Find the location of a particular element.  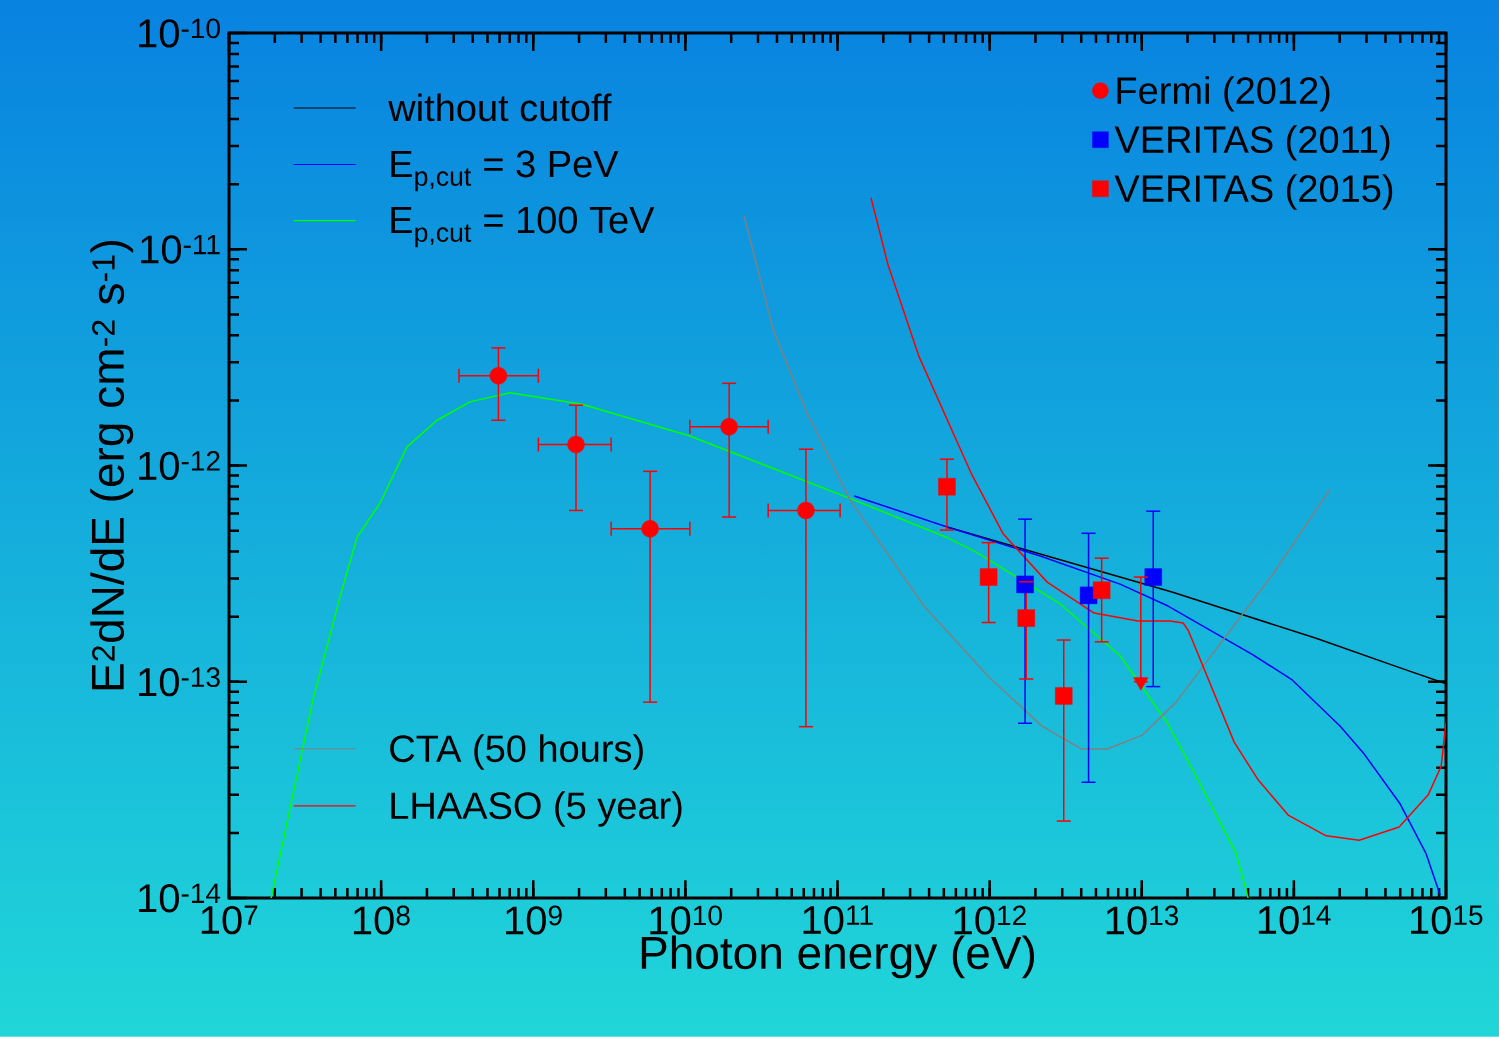

x-tick-label: 10$^{8}$ is located at coordinates (381, 920).